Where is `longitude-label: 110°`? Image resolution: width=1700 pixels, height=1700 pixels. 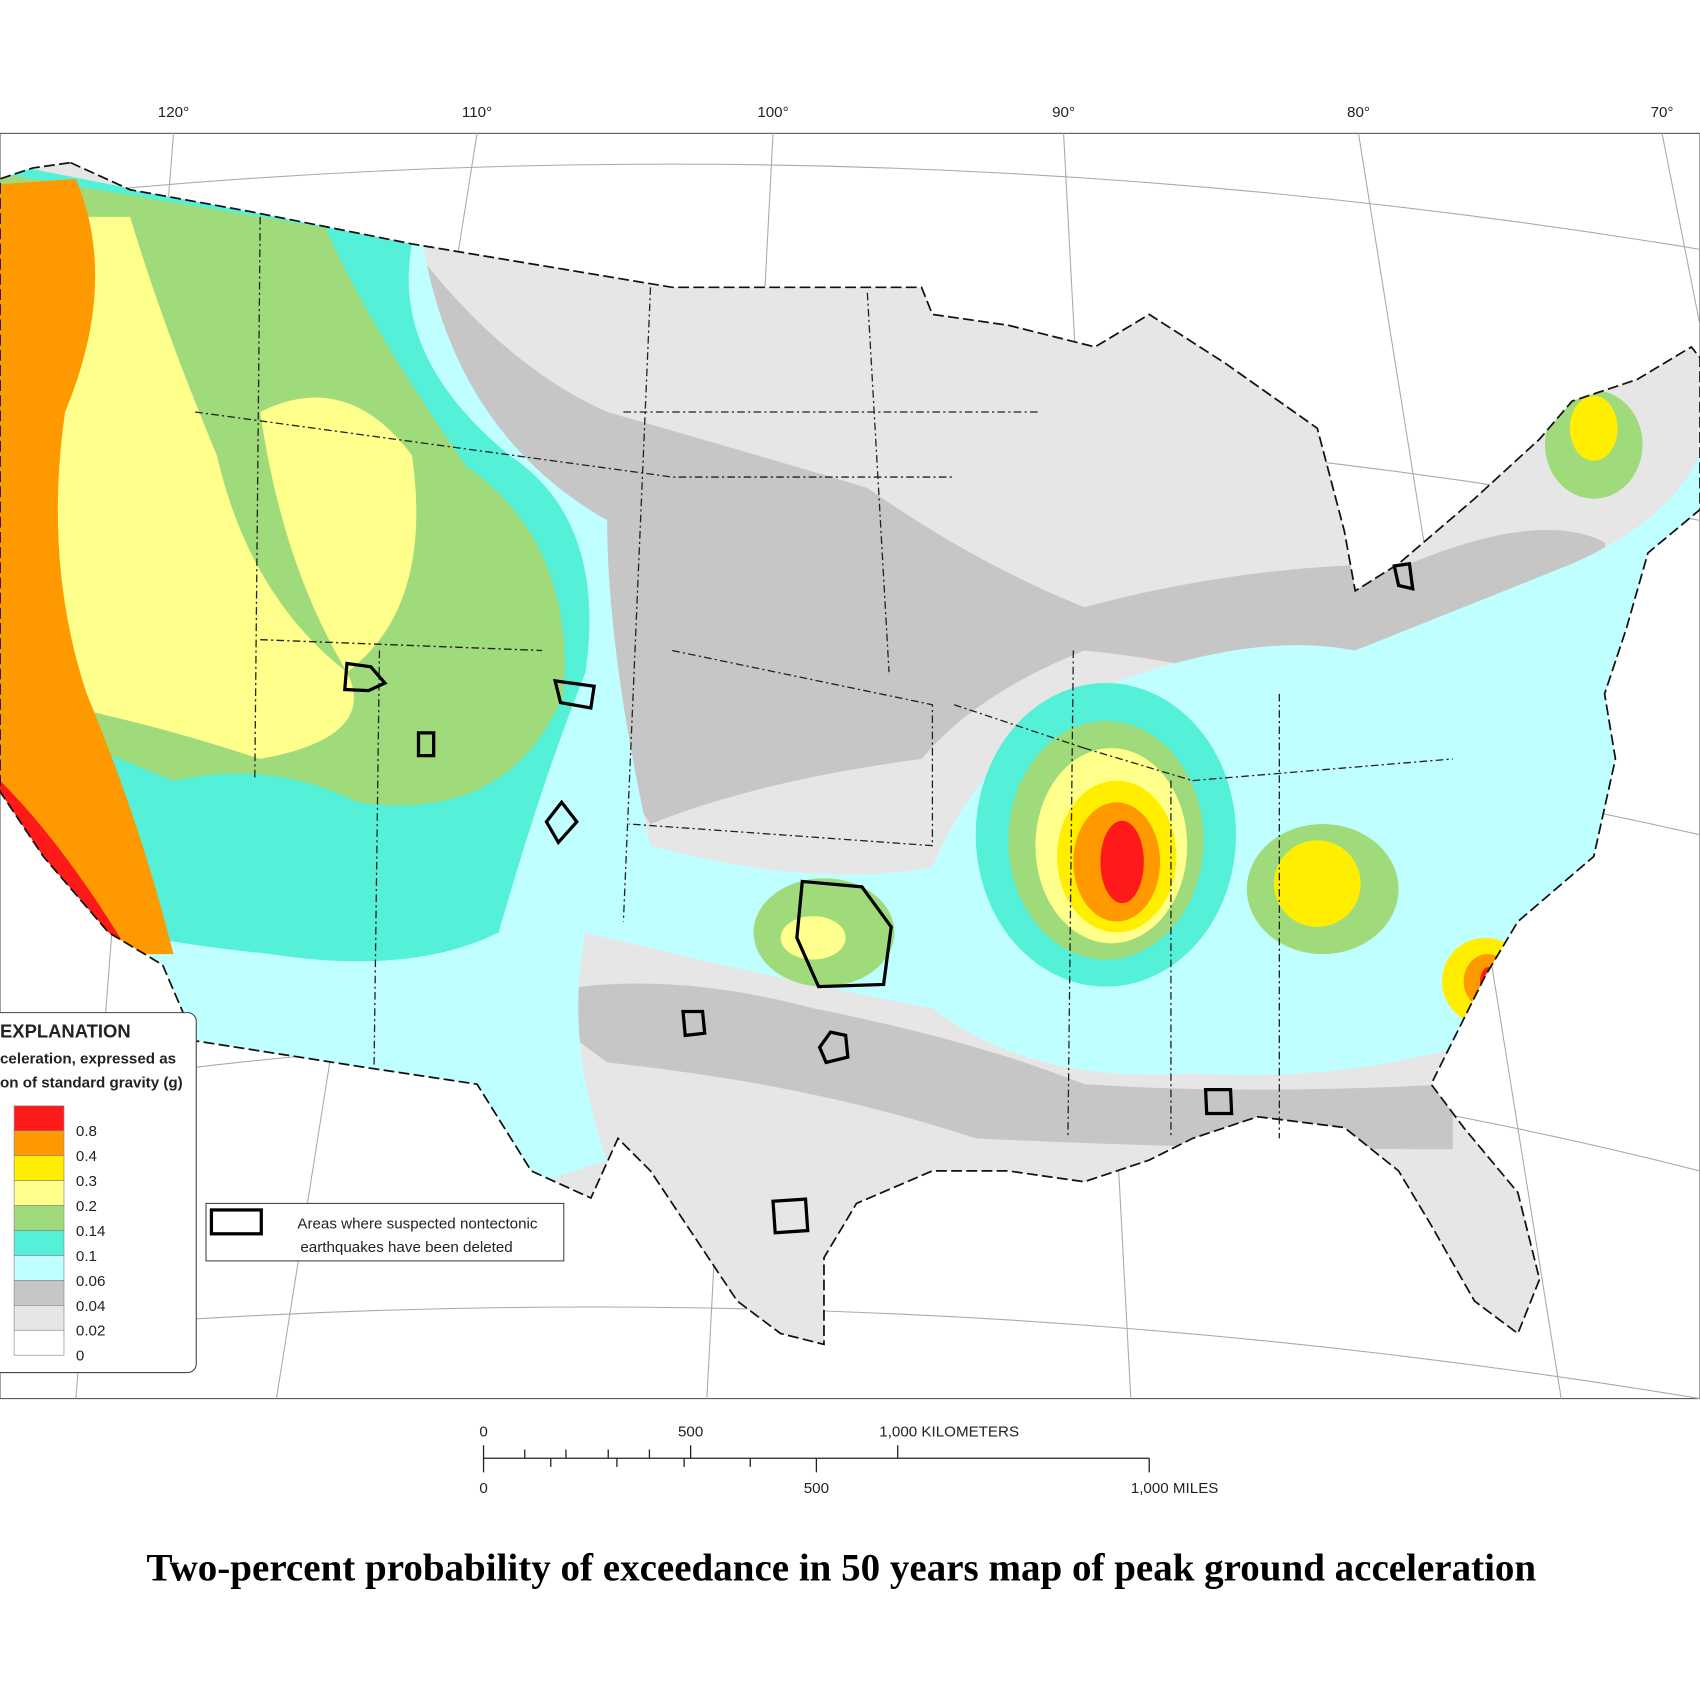
longitude-label: 110° is located at coordinates (477, 112).